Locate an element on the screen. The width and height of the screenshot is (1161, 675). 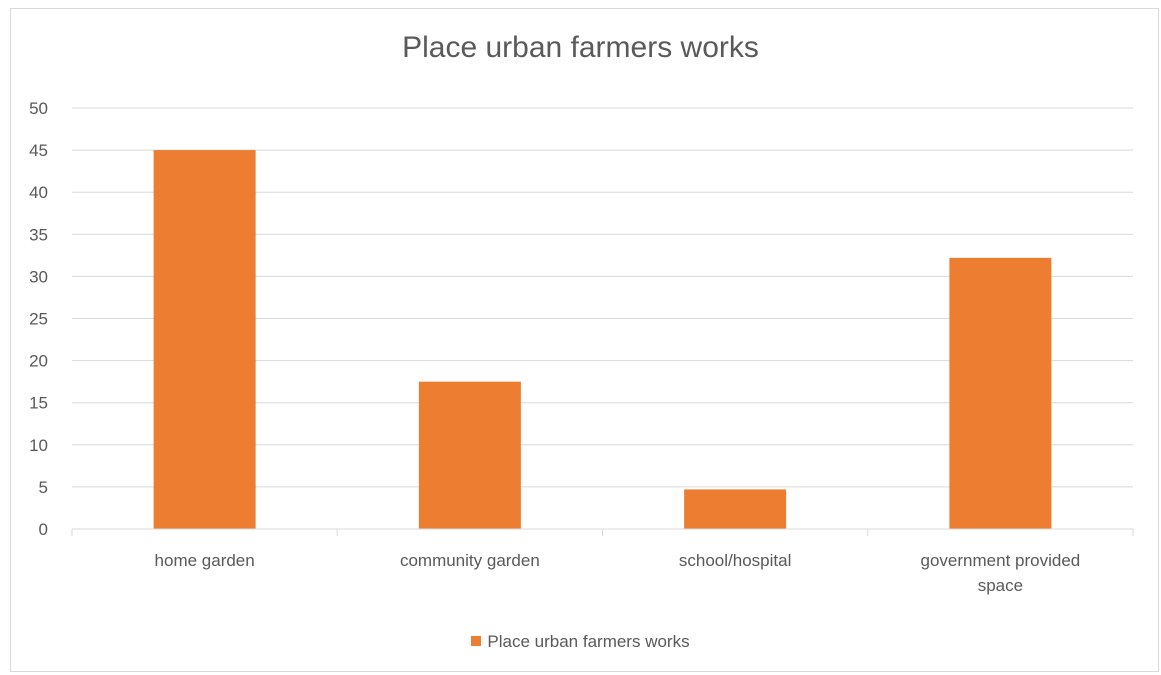
y-tick-label: 20 is located at coordinates (38, 361).